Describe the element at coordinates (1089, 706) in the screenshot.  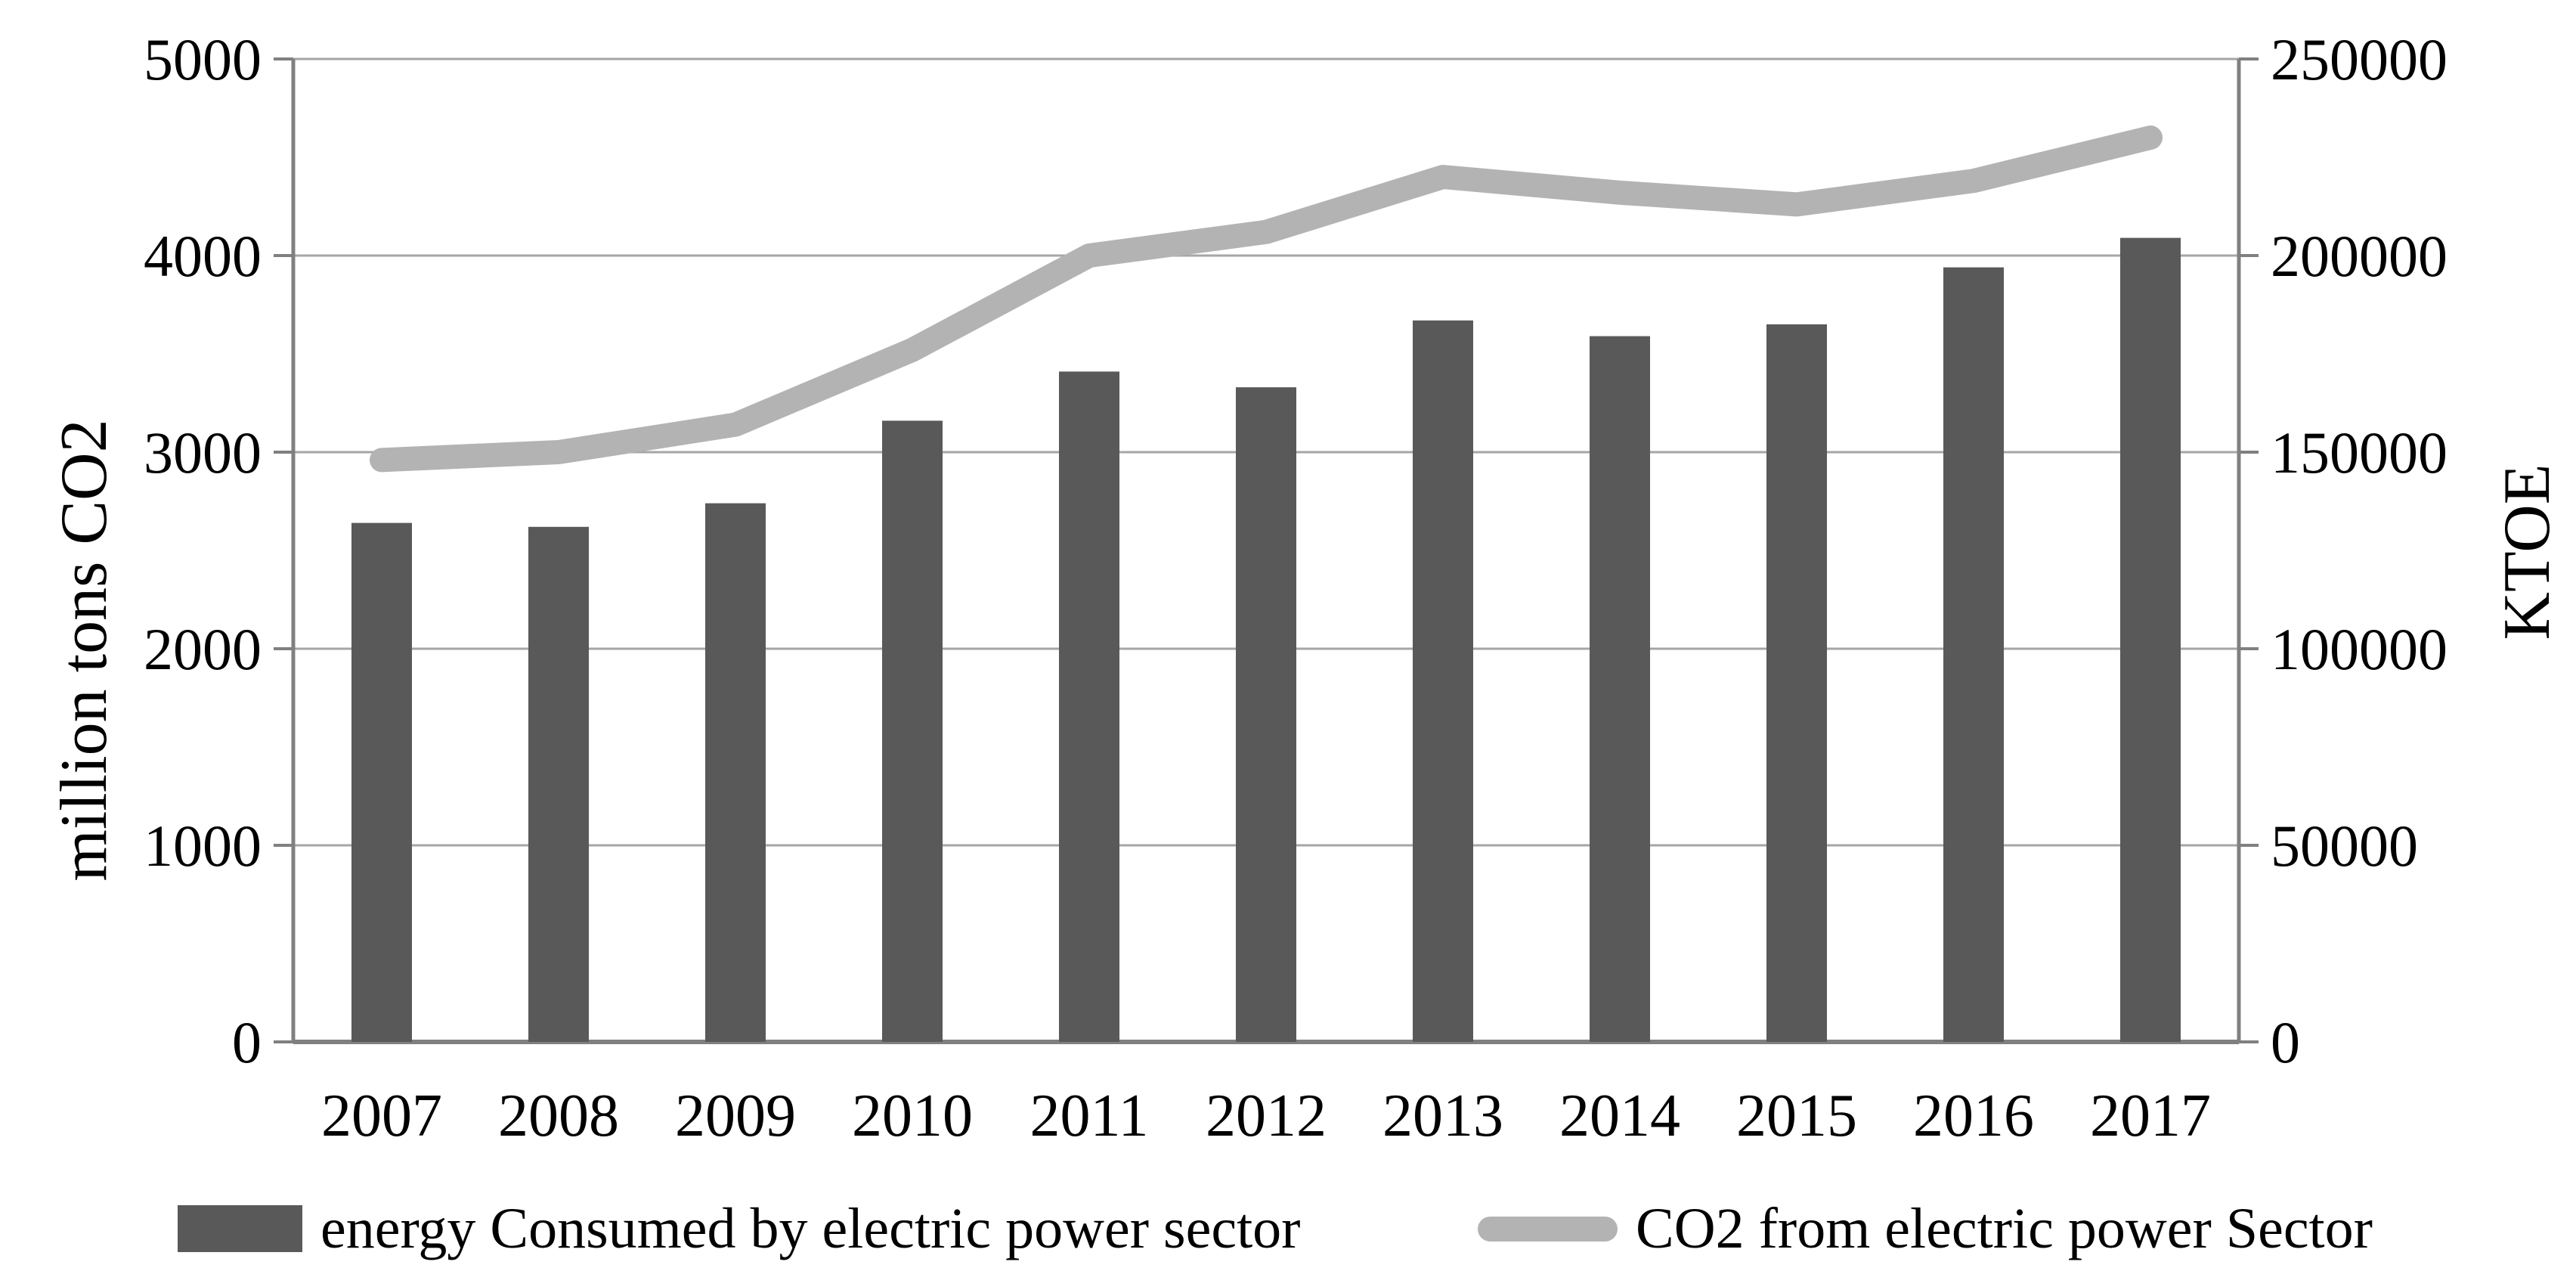
I see `bar-2011` at that location.